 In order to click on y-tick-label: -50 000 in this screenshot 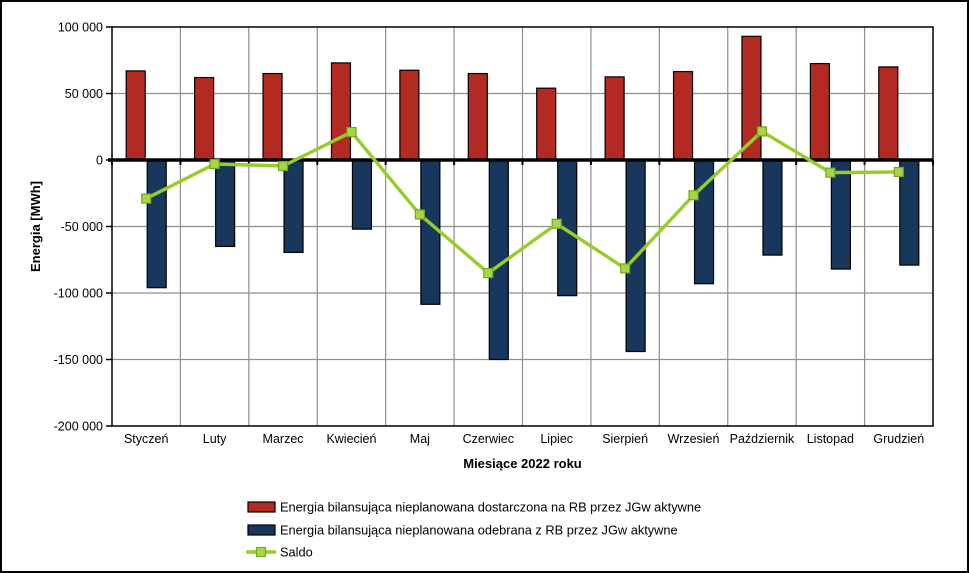, I will do `click(82, 227)`.